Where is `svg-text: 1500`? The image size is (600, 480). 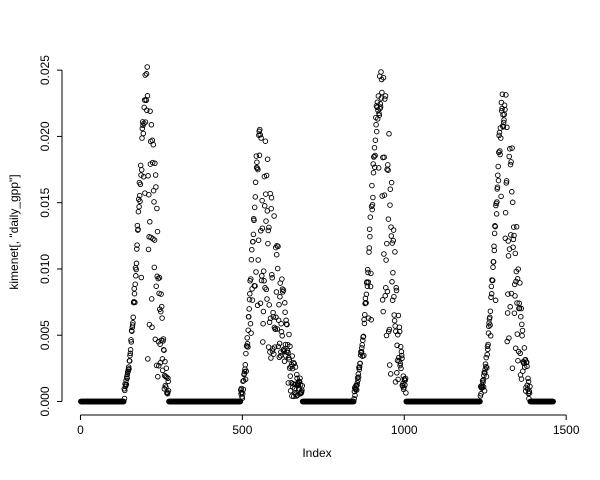 svg-text: 1500 is located at coordinates (566, 430).